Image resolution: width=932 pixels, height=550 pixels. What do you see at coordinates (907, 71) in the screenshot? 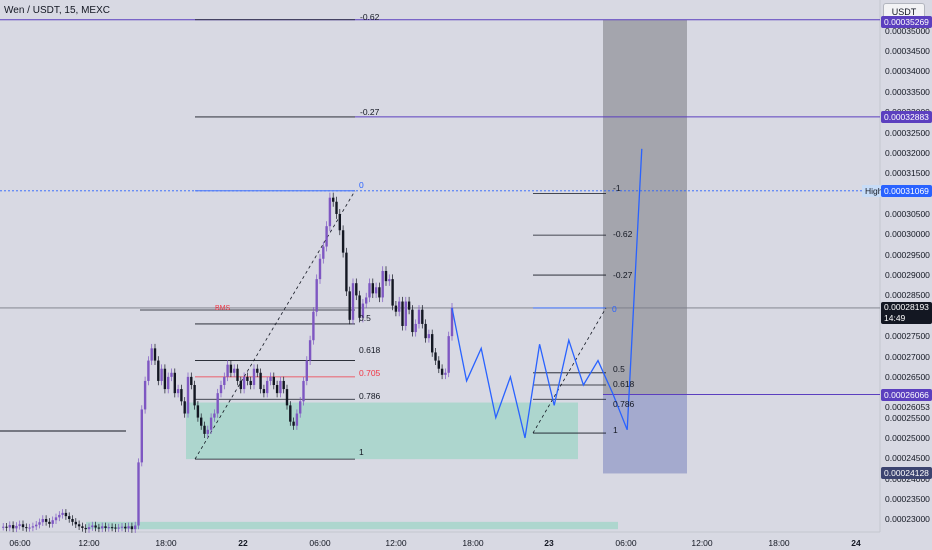
I see `price-tick-label: 0.00034000` at bounding box center [907, 71].